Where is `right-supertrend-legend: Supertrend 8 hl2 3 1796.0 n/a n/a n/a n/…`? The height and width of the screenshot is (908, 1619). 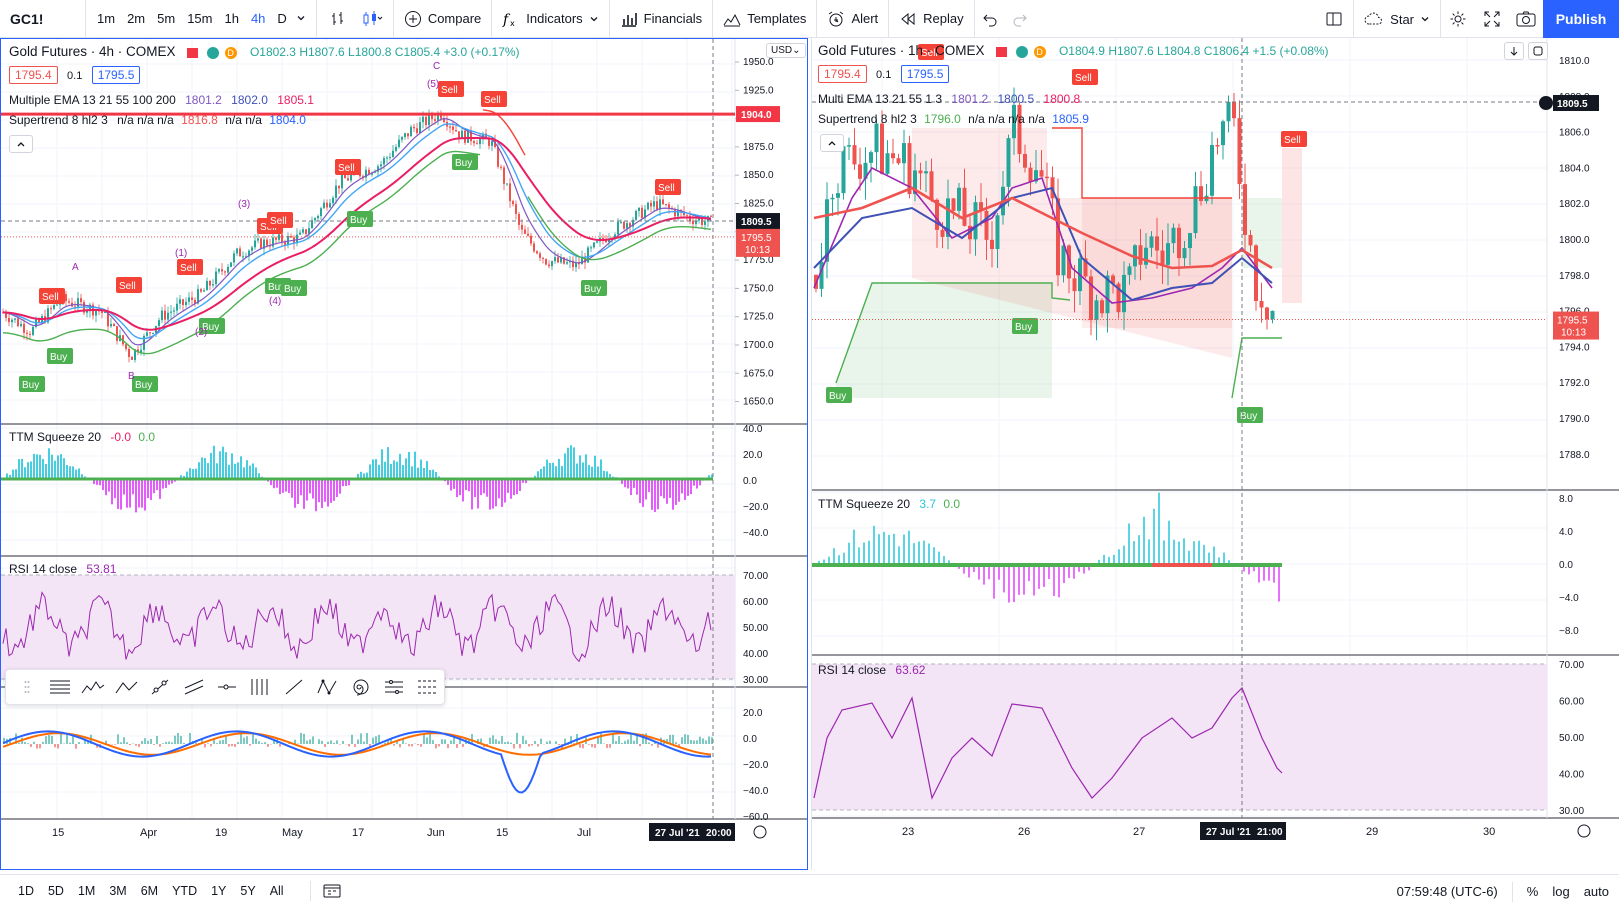 right-supertrend-legend: Supertrend 8 hl2 3 1796.0 n/a n/a n/a n/… is located at coordinates (953, 119).